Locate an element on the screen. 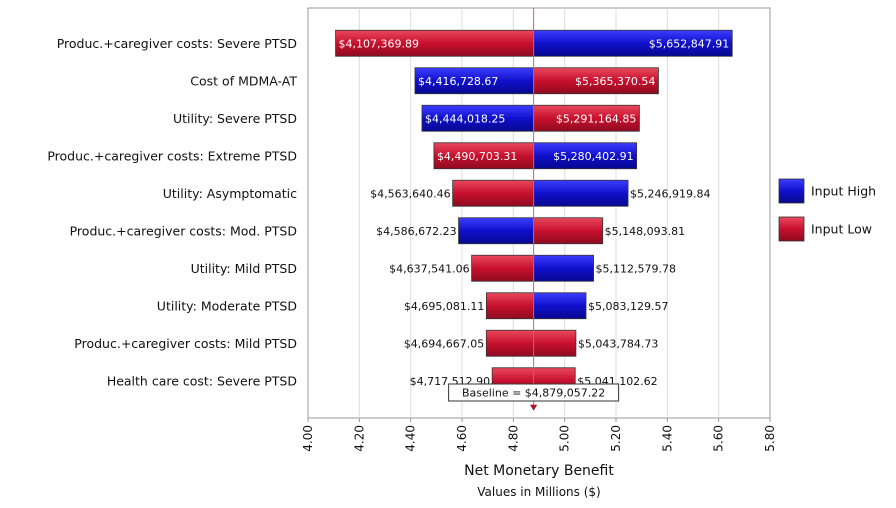 Image resolution: width=896 pixels, height=508 pixels. category-label: Produc.+caregiver costs: Mild PTSD is located at coordinates (185, 343).